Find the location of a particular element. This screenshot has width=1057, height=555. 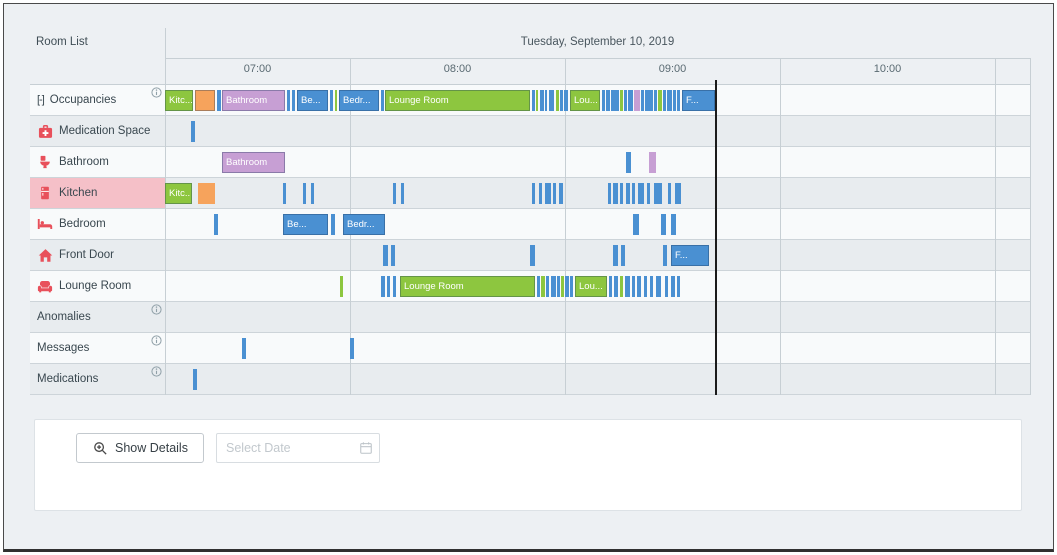

show-details-button: Show Details is located at coordinates (140, 448).